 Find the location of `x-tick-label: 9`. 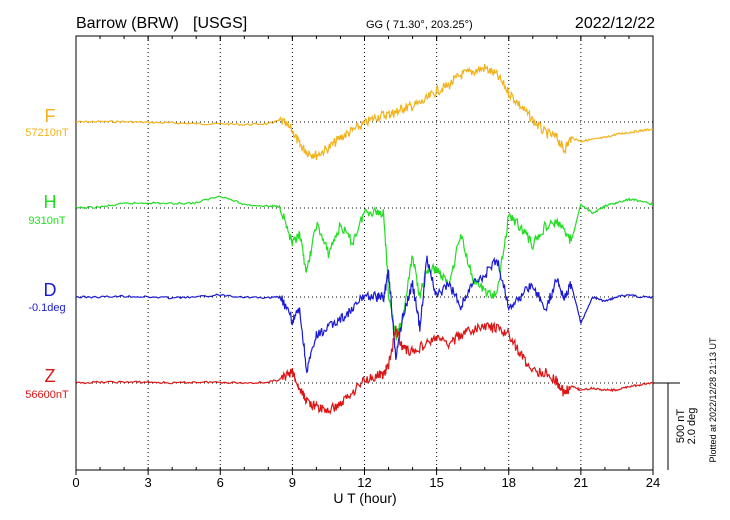

x-tick-label: 9 is located at coordinates (292, 482).